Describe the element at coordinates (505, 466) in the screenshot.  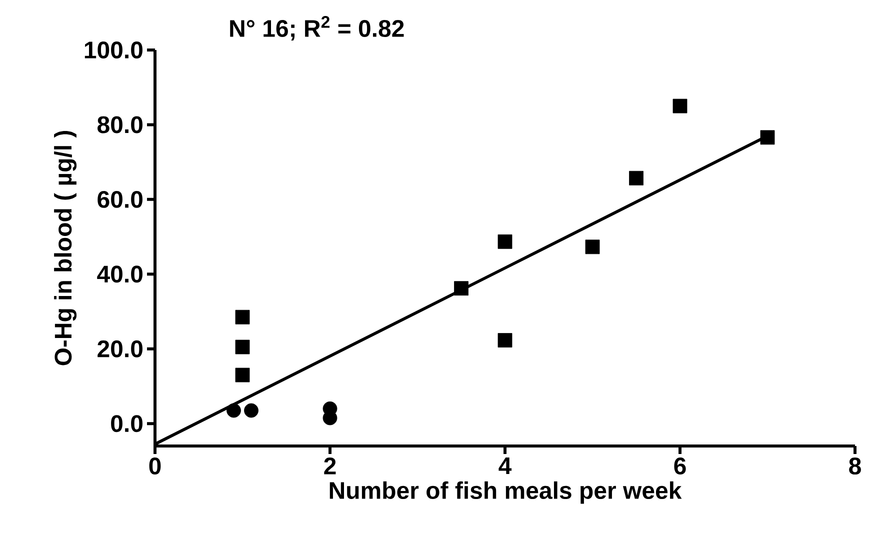
I see `x-tick-label: 4` at that location.